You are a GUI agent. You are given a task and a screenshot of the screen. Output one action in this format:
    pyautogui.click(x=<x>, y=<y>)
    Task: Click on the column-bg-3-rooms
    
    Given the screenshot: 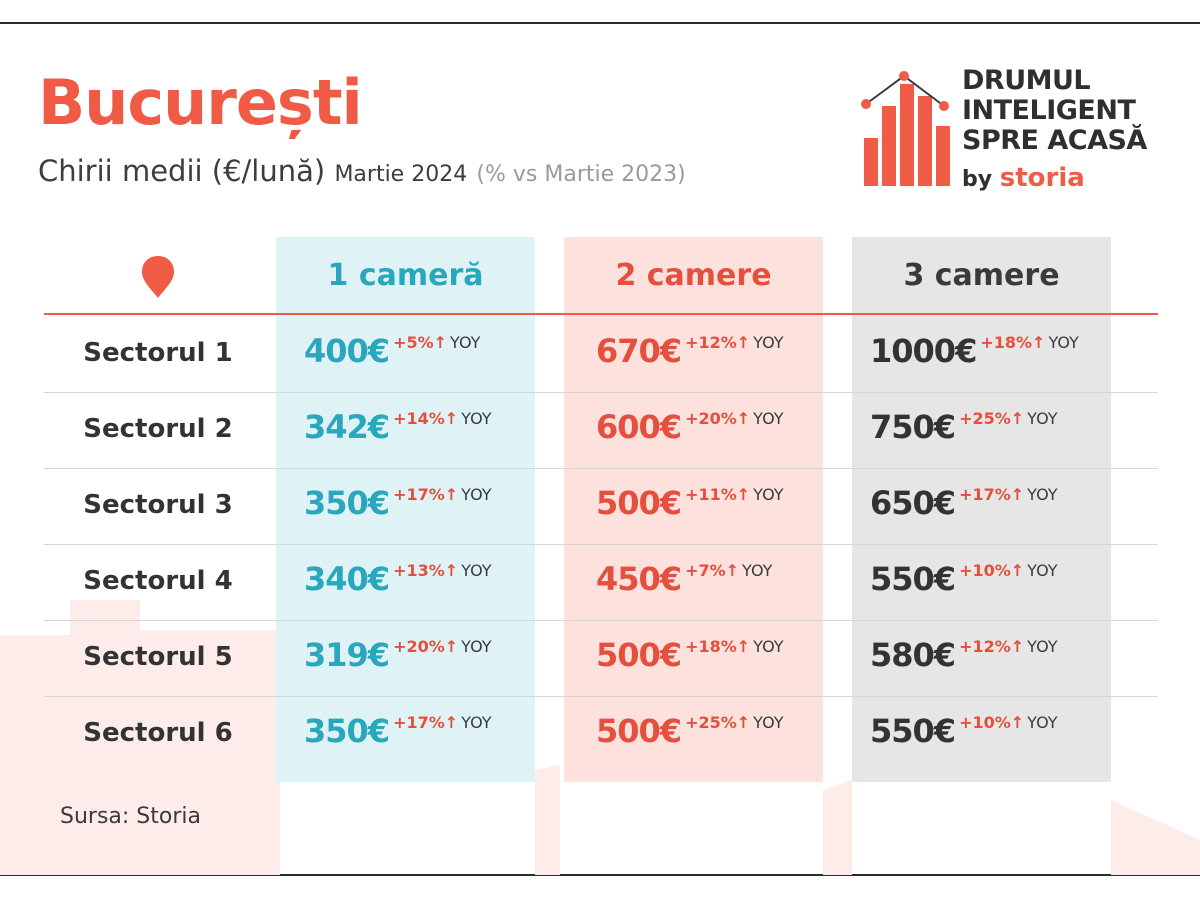 What is the action you would take?
    pyautogui.click(x=981, y=509)
    